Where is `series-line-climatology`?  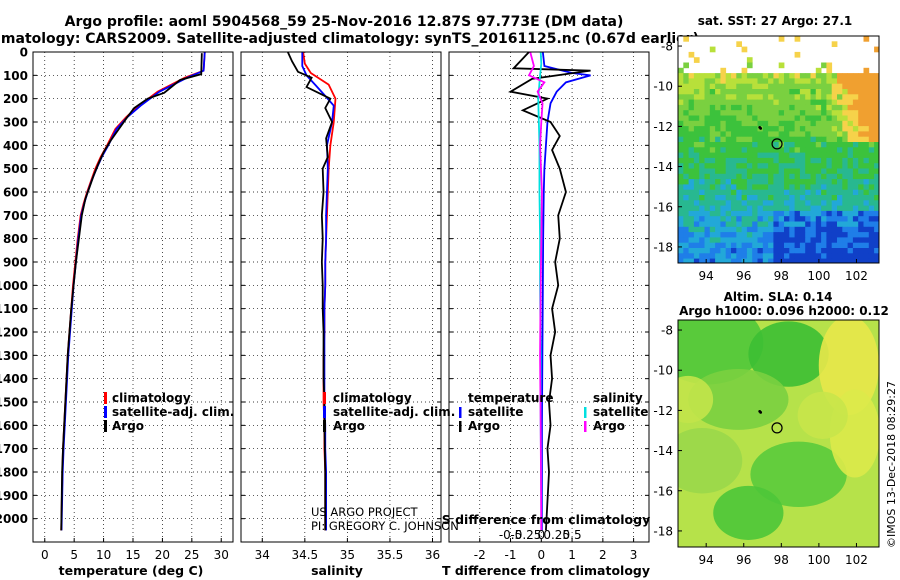 series-line-climatology is located at coordinates (133, 291).